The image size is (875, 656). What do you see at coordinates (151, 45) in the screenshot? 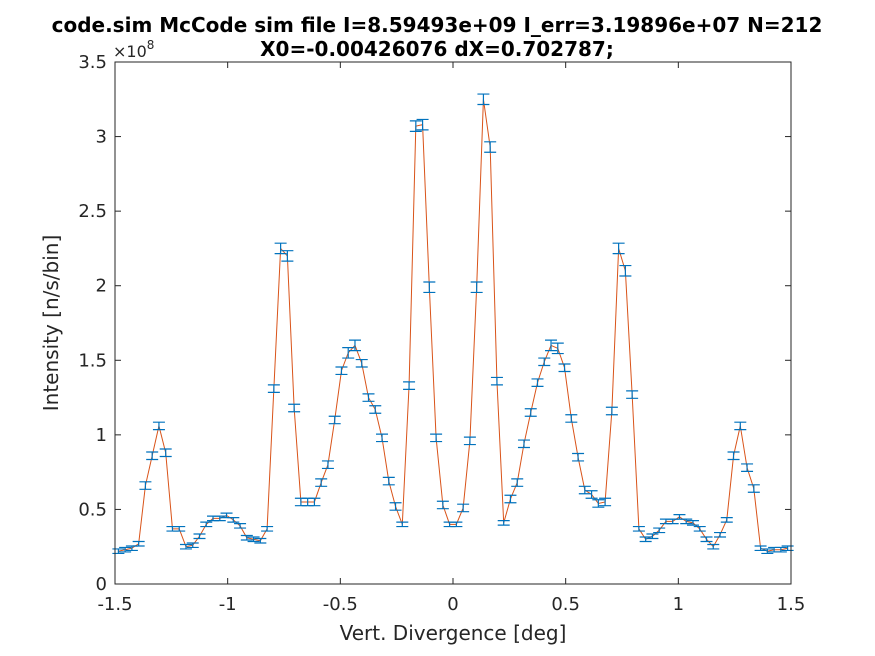
I see `y-exponent-power: 8` at bounding box center [151, 45].